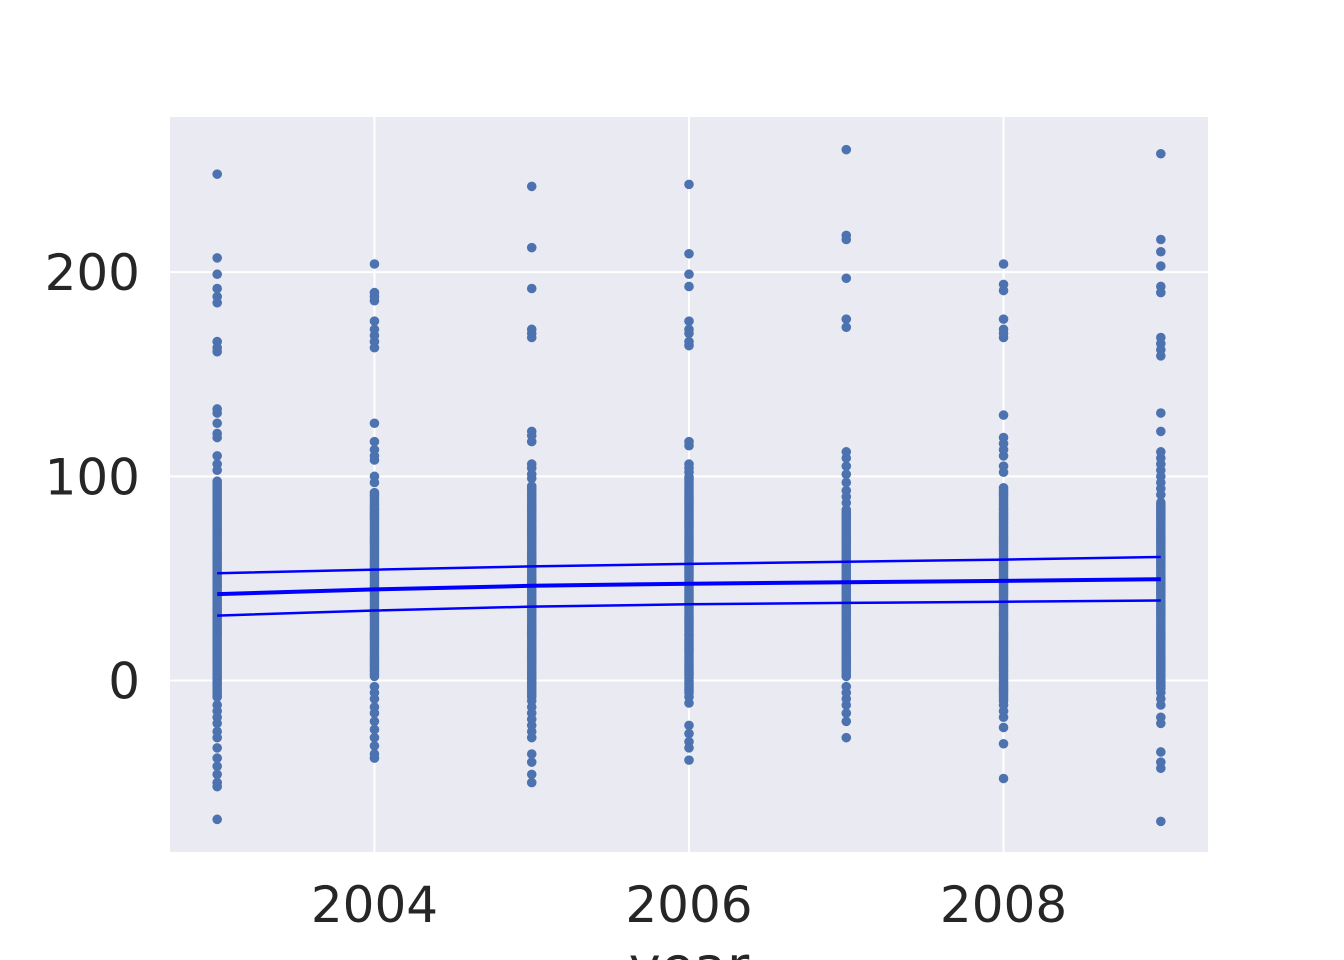 The height and width of the screenshot is (960, 1344). I want to click on series-line-fit, so click(689, 587).